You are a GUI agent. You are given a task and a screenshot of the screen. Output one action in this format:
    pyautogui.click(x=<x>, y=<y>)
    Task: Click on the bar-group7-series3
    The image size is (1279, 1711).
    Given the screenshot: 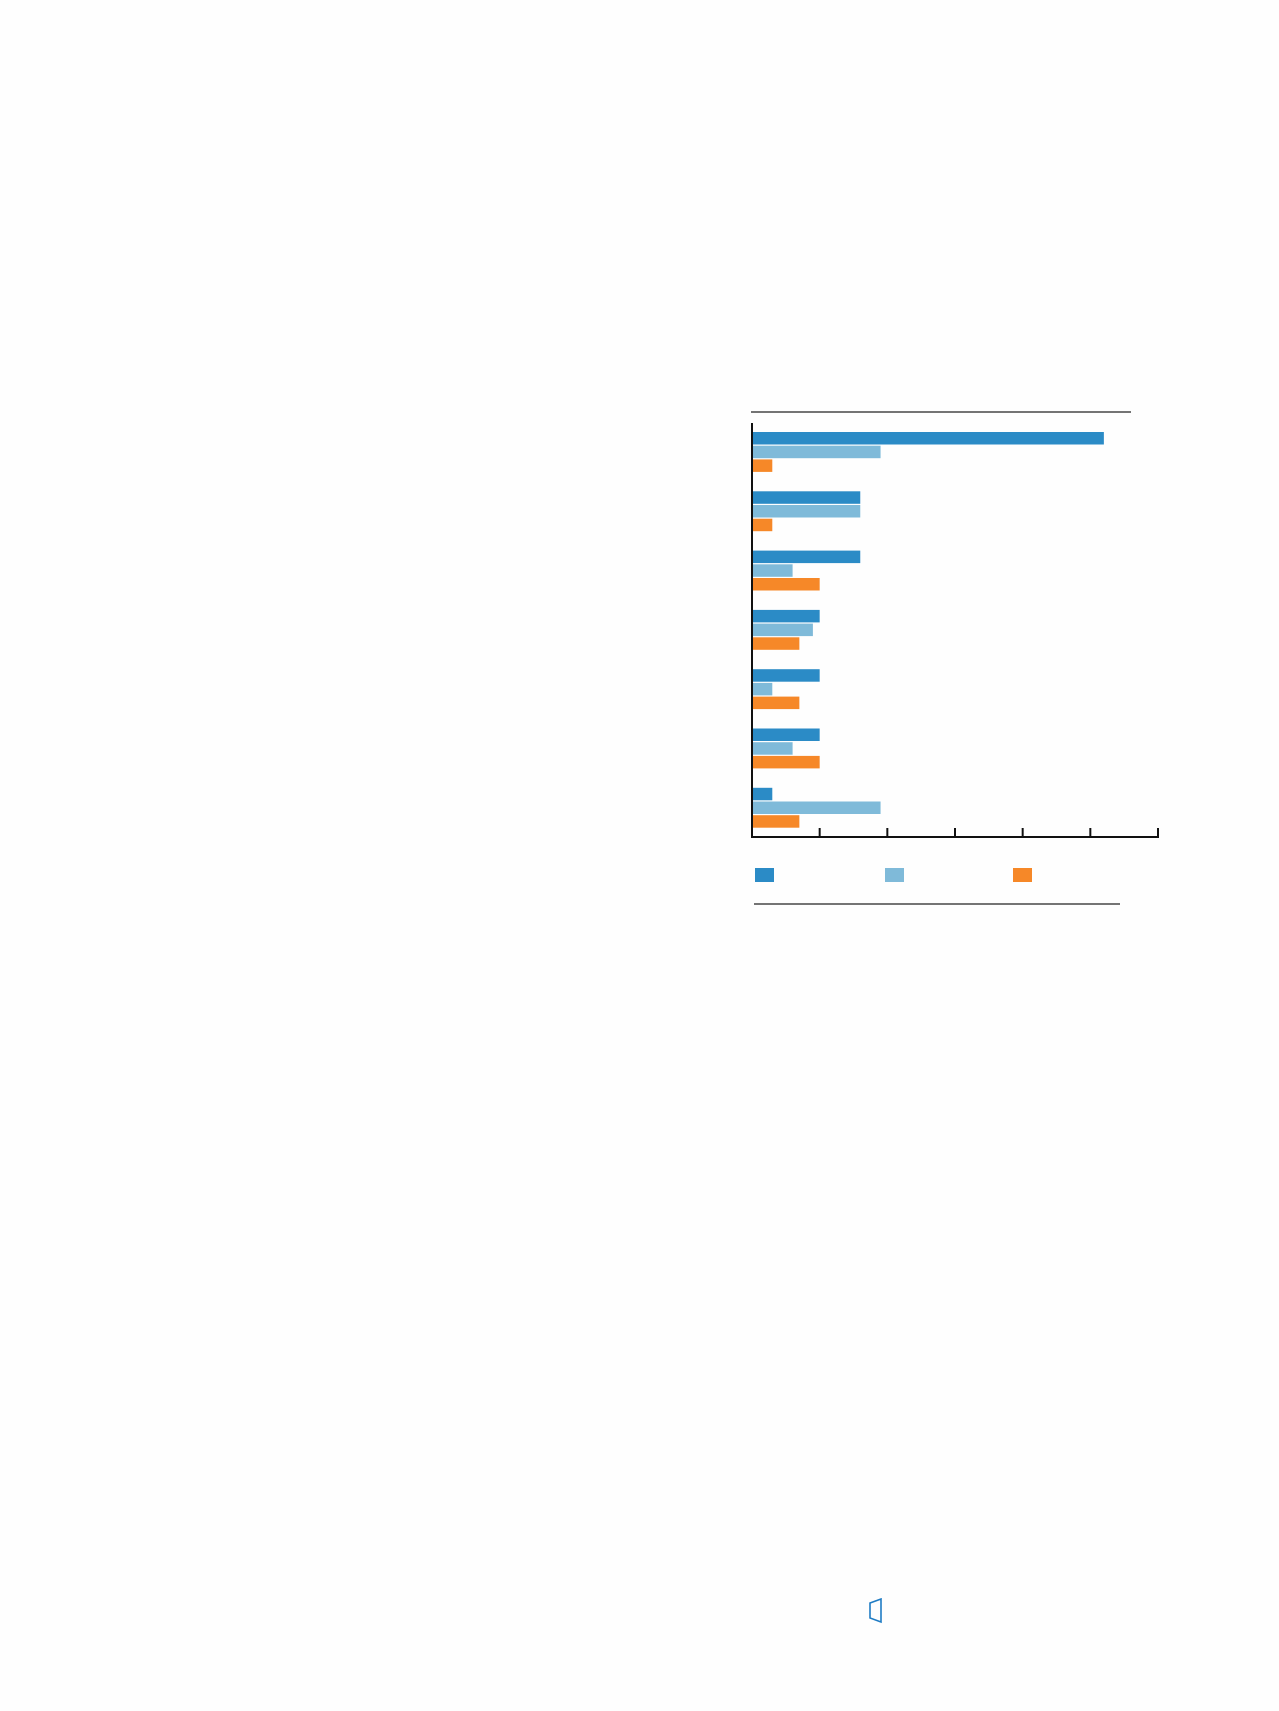 What is the action you would take?
    pyautogui.click(x=776, y=821)
    